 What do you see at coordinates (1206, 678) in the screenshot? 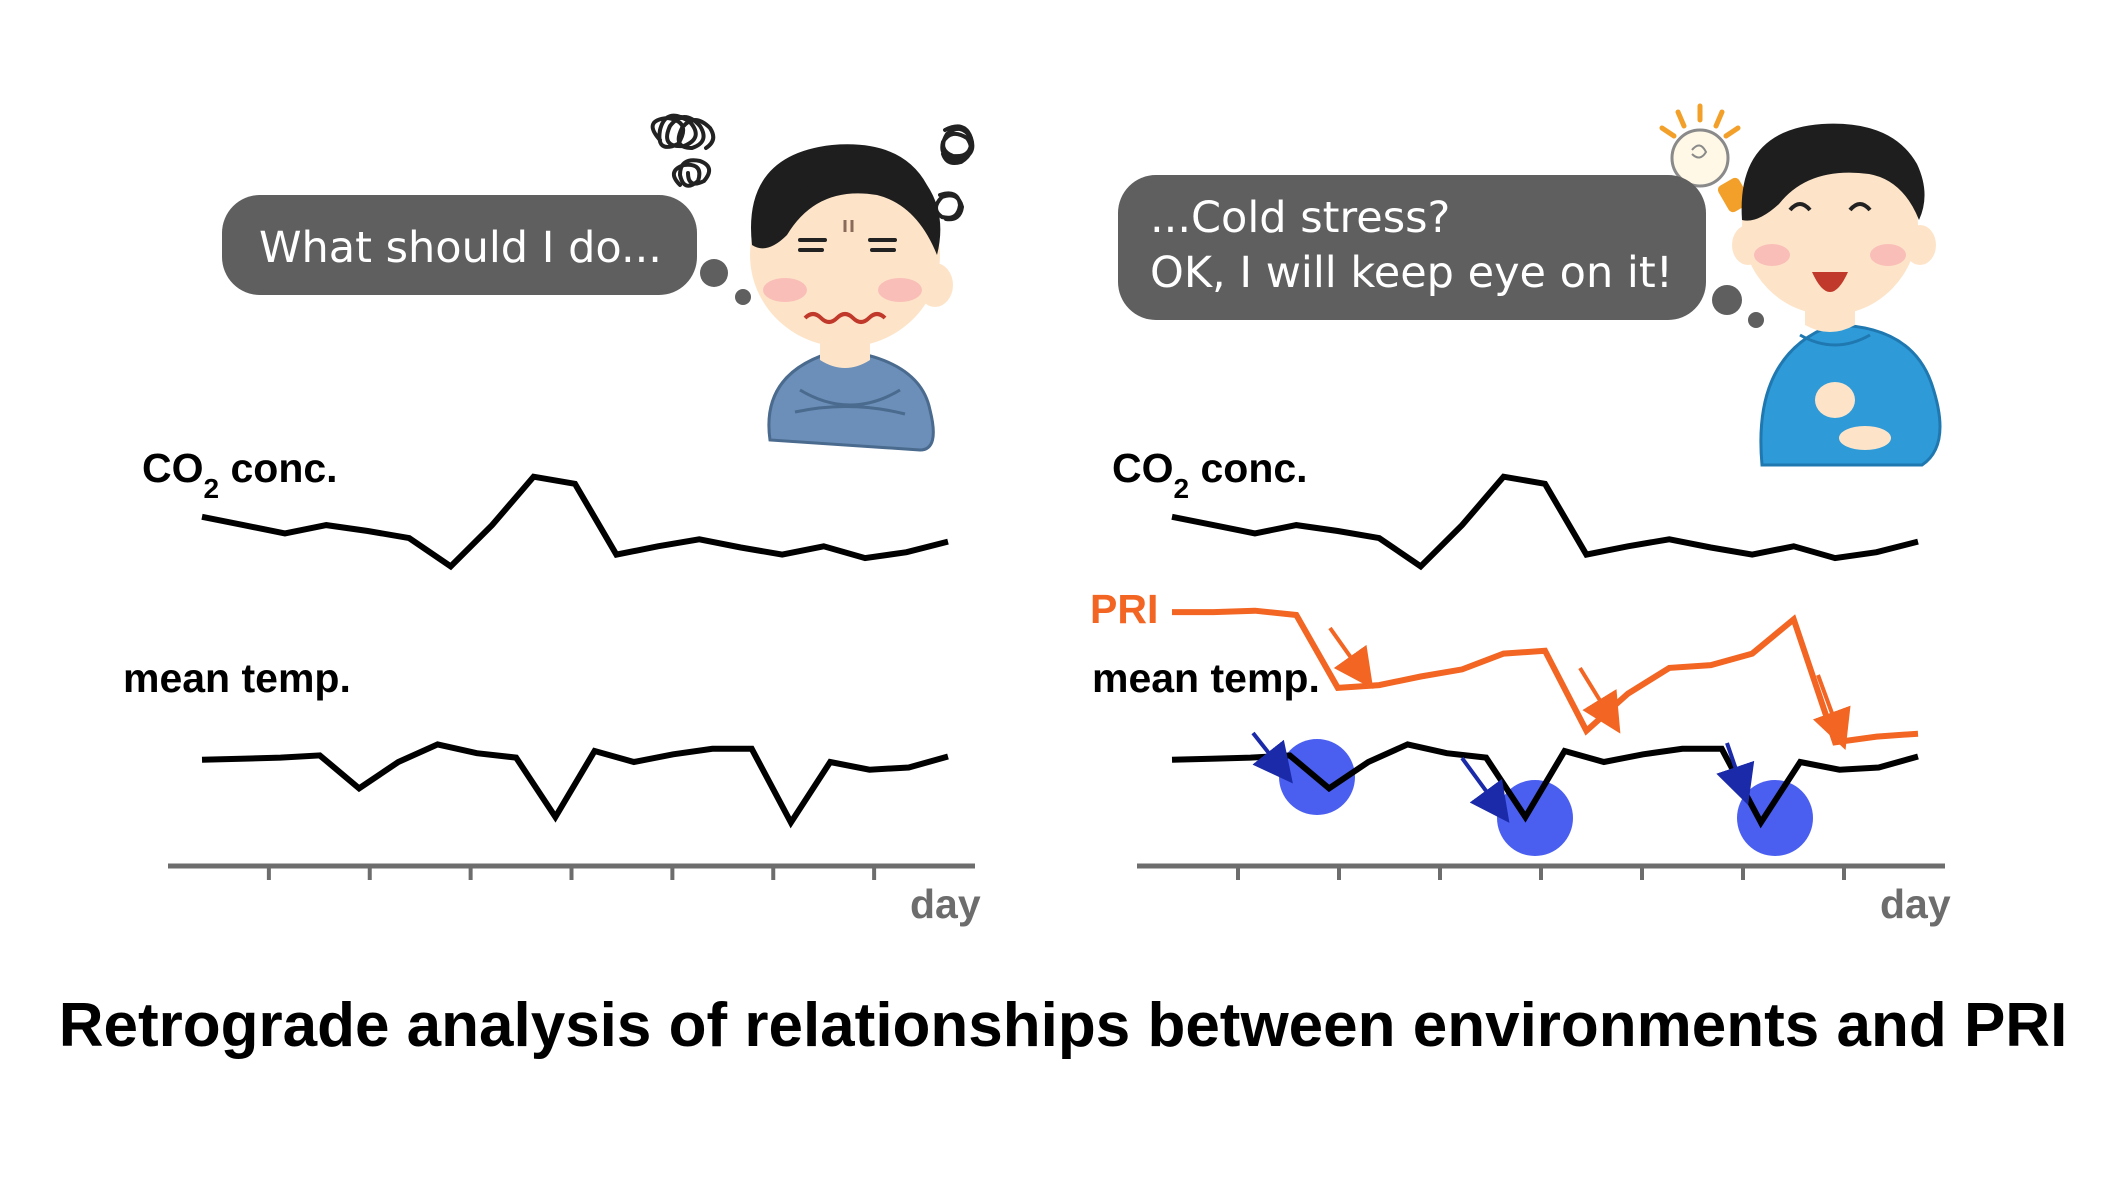
I see `temp-label-right: mean temp.` at bounding box center [1206, 678].